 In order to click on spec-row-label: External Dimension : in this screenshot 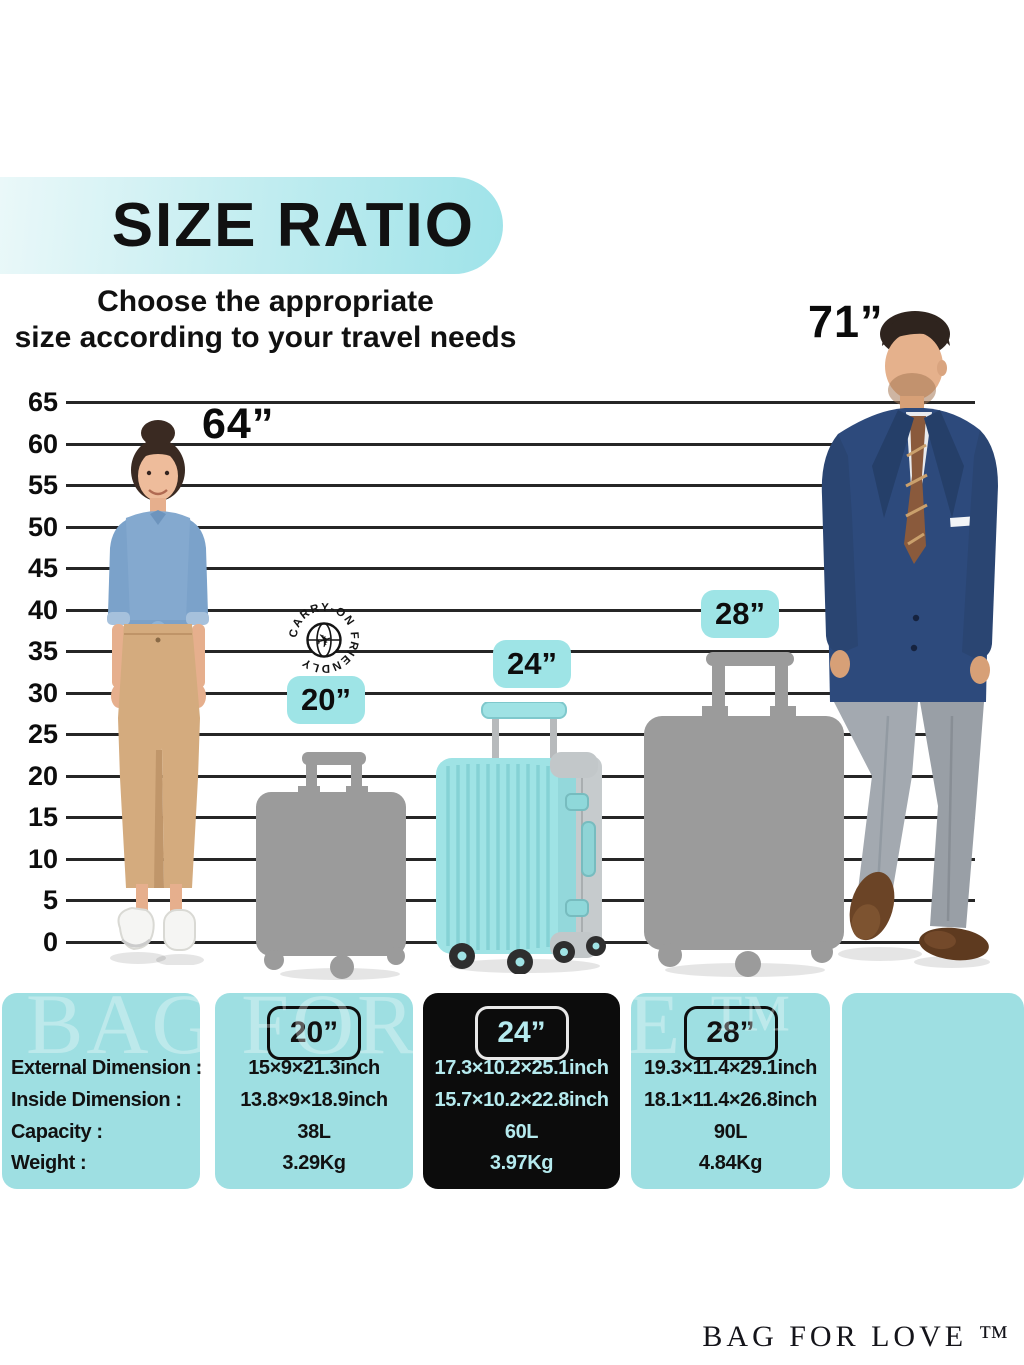, I will do `click(106, 1068)`.